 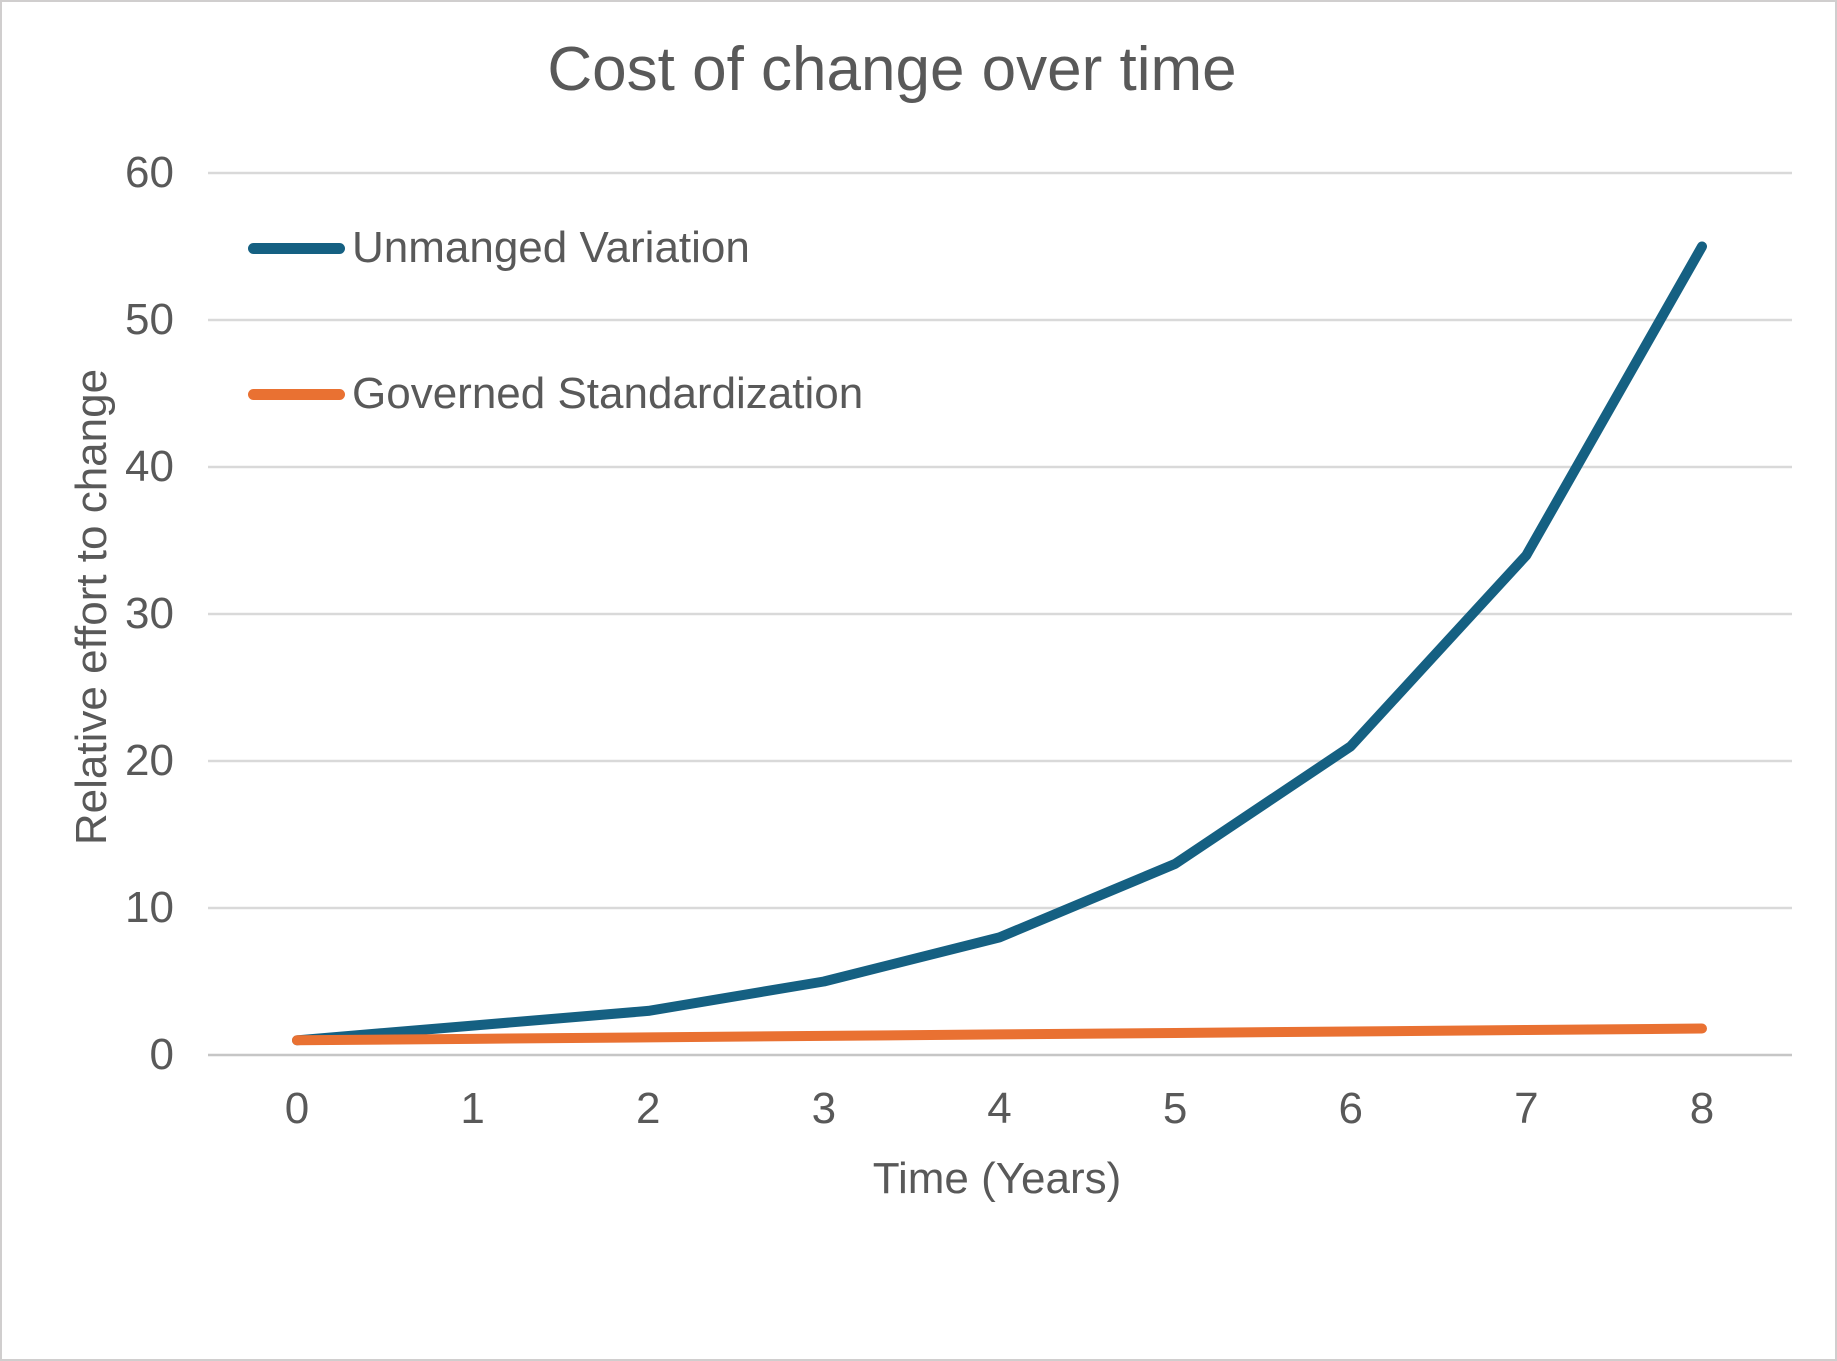 I want to click on x-tick-label-0: 0, so click(x=297, y=1108).